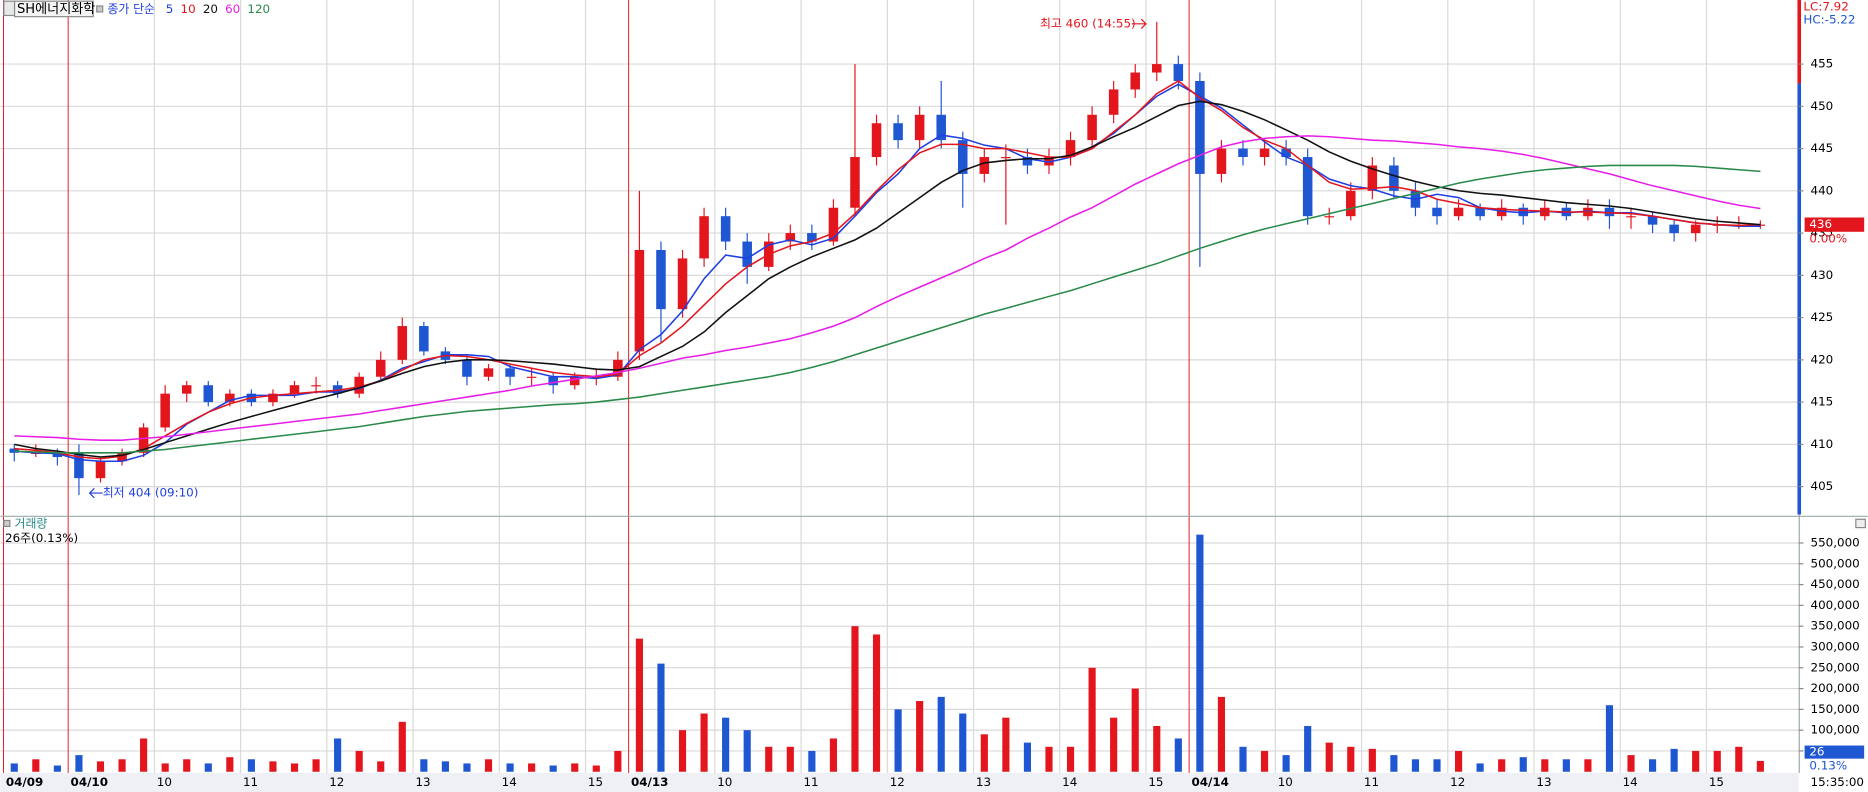 The image size is (1868, 792). I want to click on panel-button, so click(1860, 523).